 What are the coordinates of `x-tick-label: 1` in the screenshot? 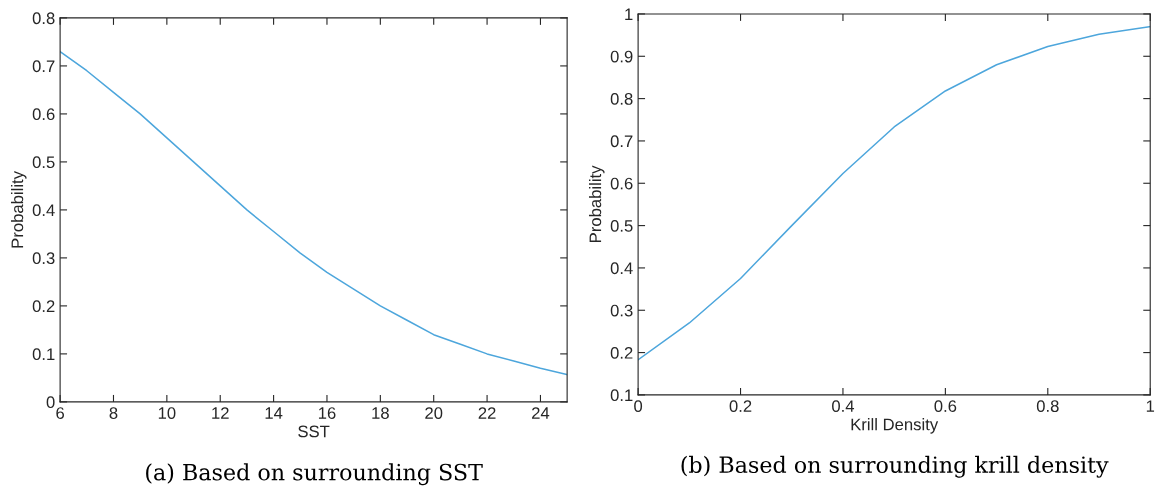 It's located at (1150, 406).